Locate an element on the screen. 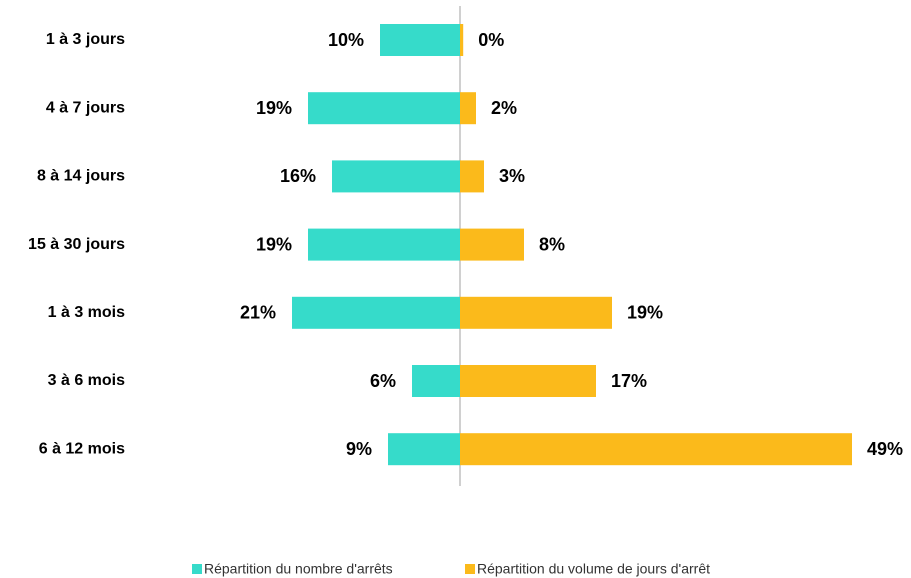 The height and width of the screenshot is (578, 911). category-label: 1 à 3 mois is located at coordinates (86, 312).